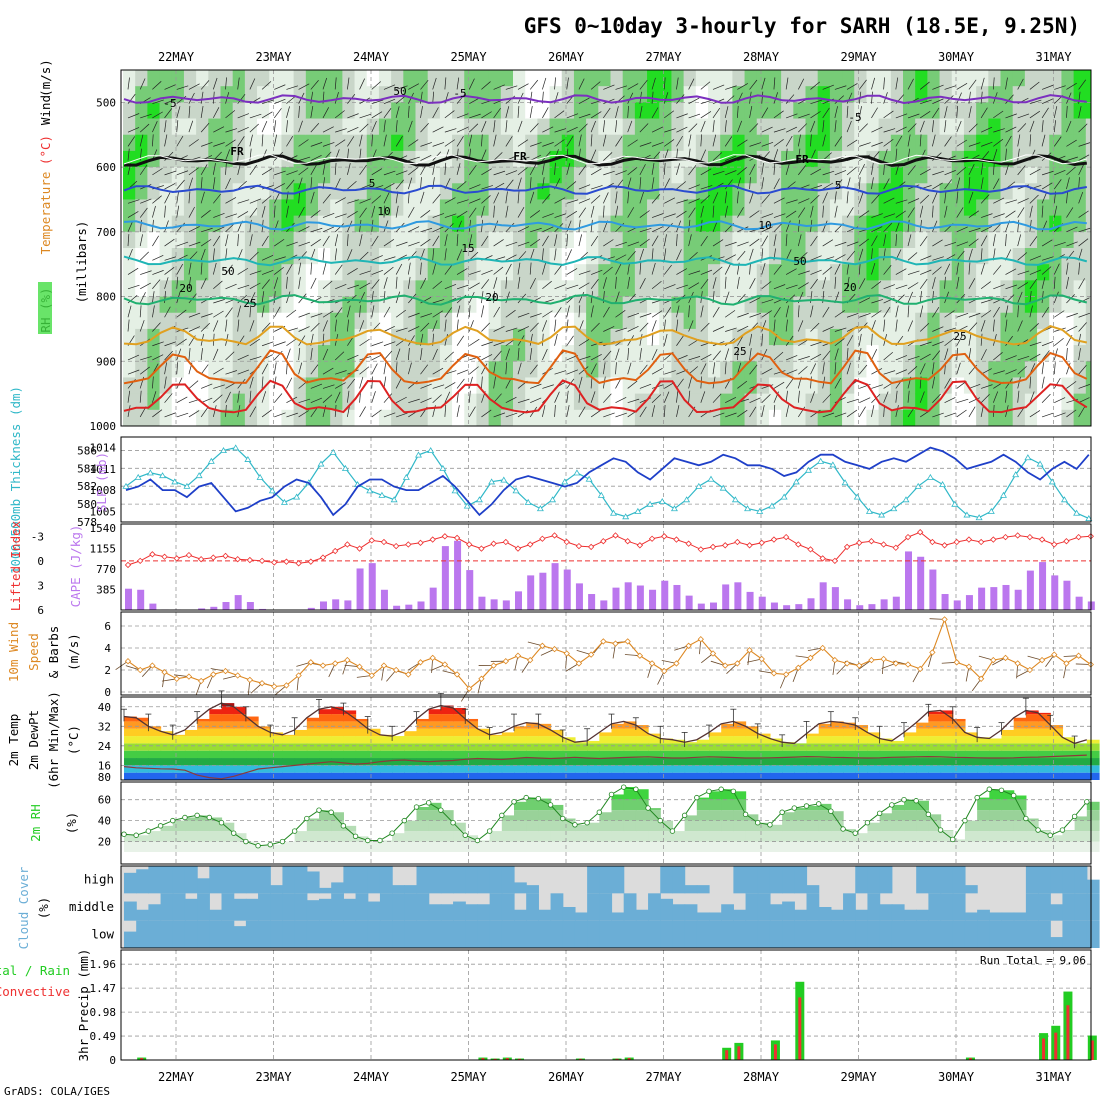 This screenshot has width=1100, height=1100. I want to click on dewpoint-line, so click(605, 767).